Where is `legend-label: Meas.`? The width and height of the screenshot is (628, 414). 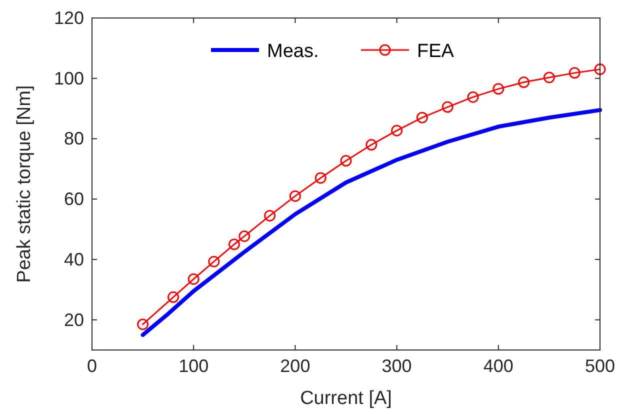 legend-label: Meas. is located at coordinates (293, 51).